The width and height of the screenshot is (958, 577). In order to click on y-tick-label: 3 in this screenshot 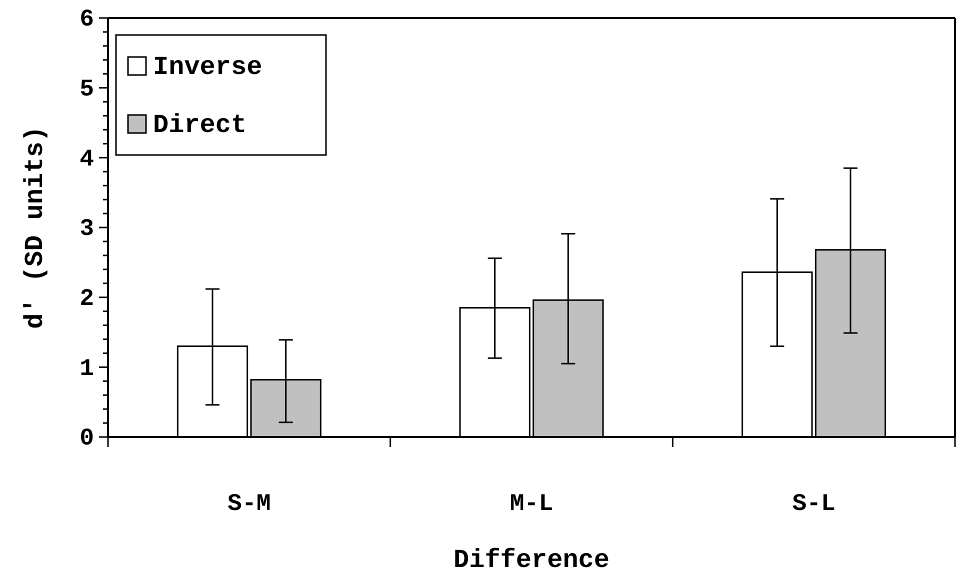, I will do `click(87, 230)`.